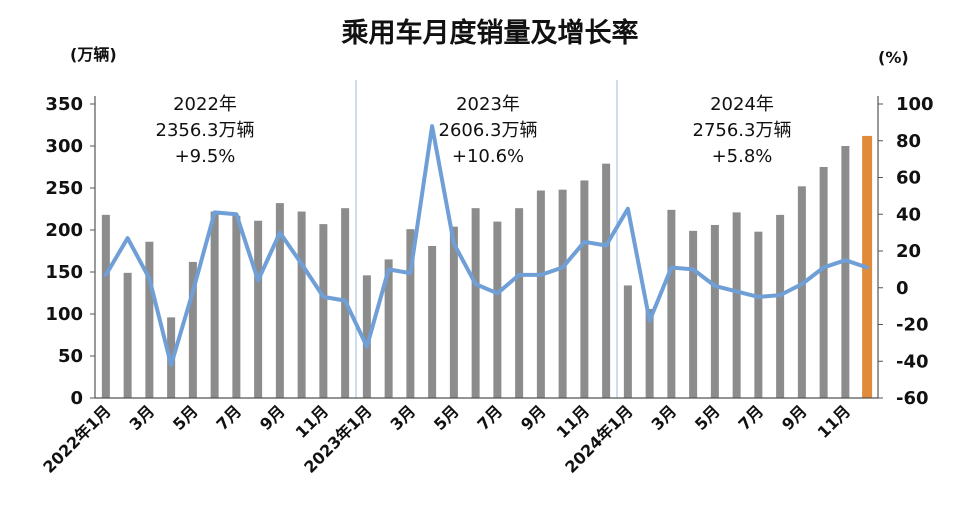 The image size is (966, 512). I want to click on left-axis-unit: (万辆), so click(93, 54).